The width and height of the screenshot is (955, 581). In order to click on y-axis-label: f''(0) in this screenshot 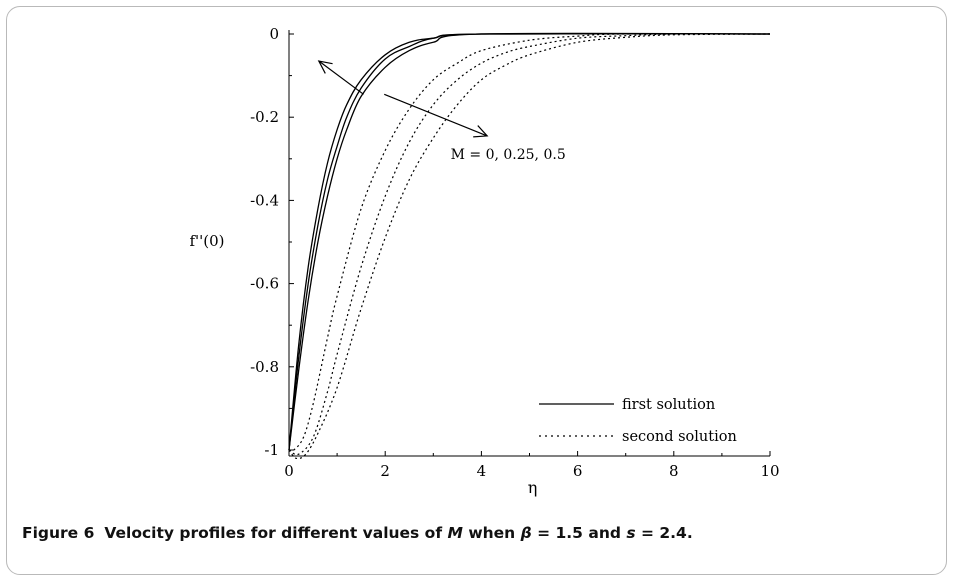, I will do `click(206, 241)`.